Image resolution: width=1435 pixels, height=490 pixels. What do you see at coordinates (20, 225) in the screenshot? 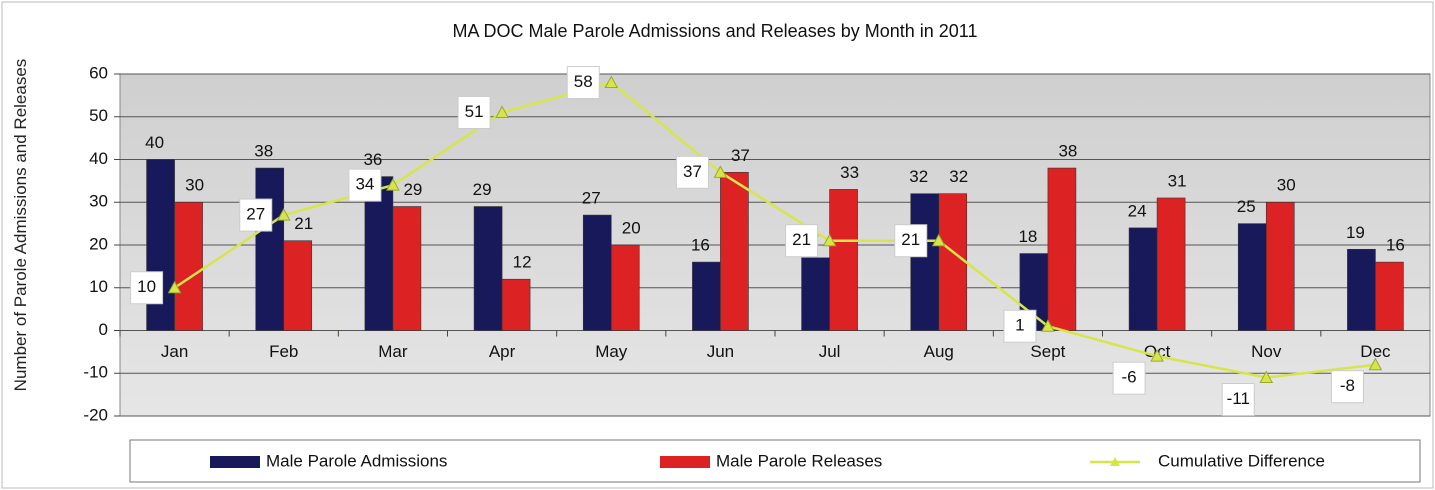
I see `y-axis-label: Number of Parole Admissions and Releases` at bounding box center [20, 225].